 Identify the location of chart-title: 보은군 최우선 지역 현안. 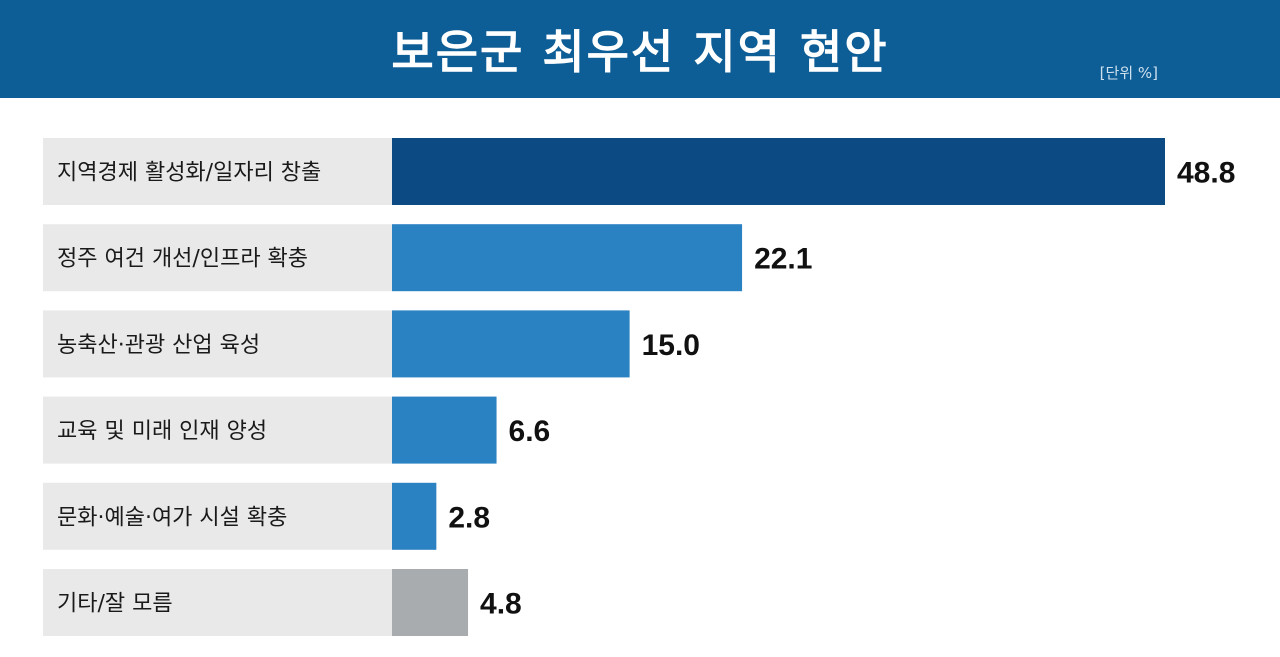
(640, 52).